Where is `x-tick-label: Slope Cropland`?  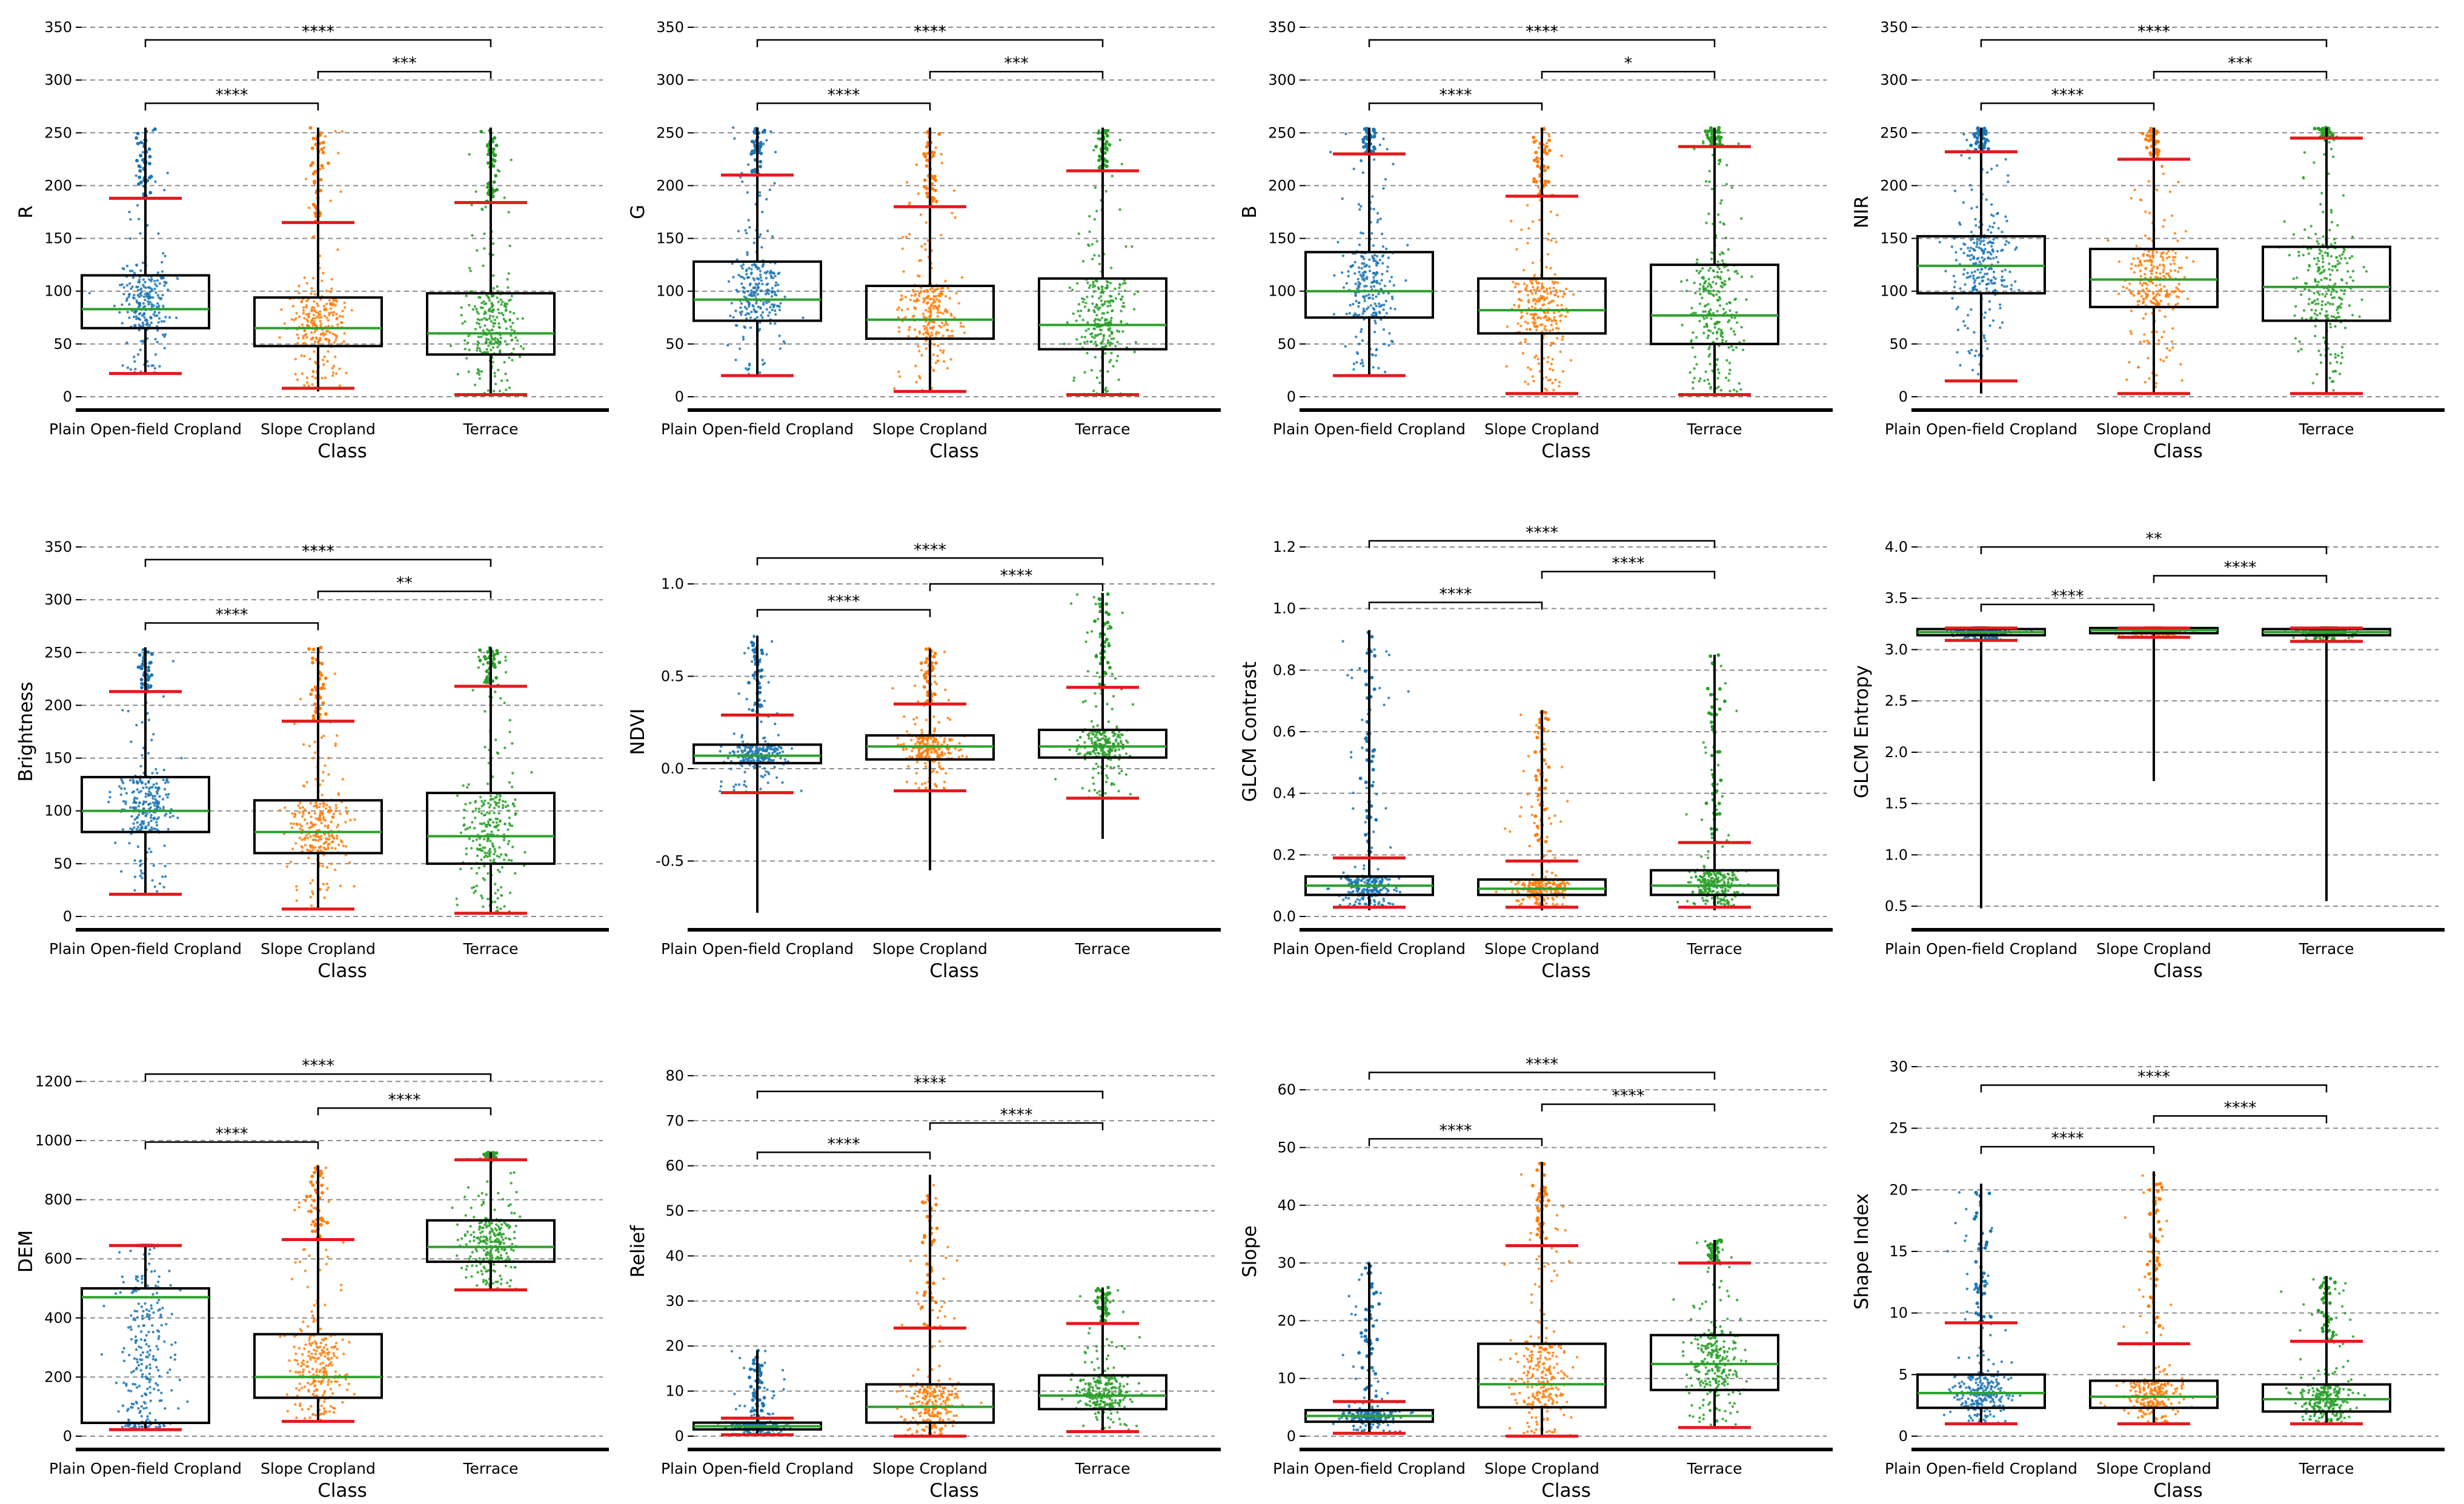 x-tick-label: Slope Cropland is located at coordinates (1542, 429).